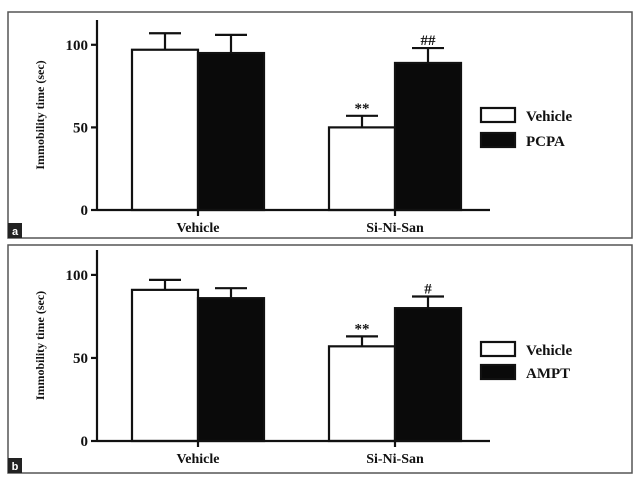  Describe the element at coordinates (429, 41) in the screenshot. I see `significance-marker: ##` at that location.